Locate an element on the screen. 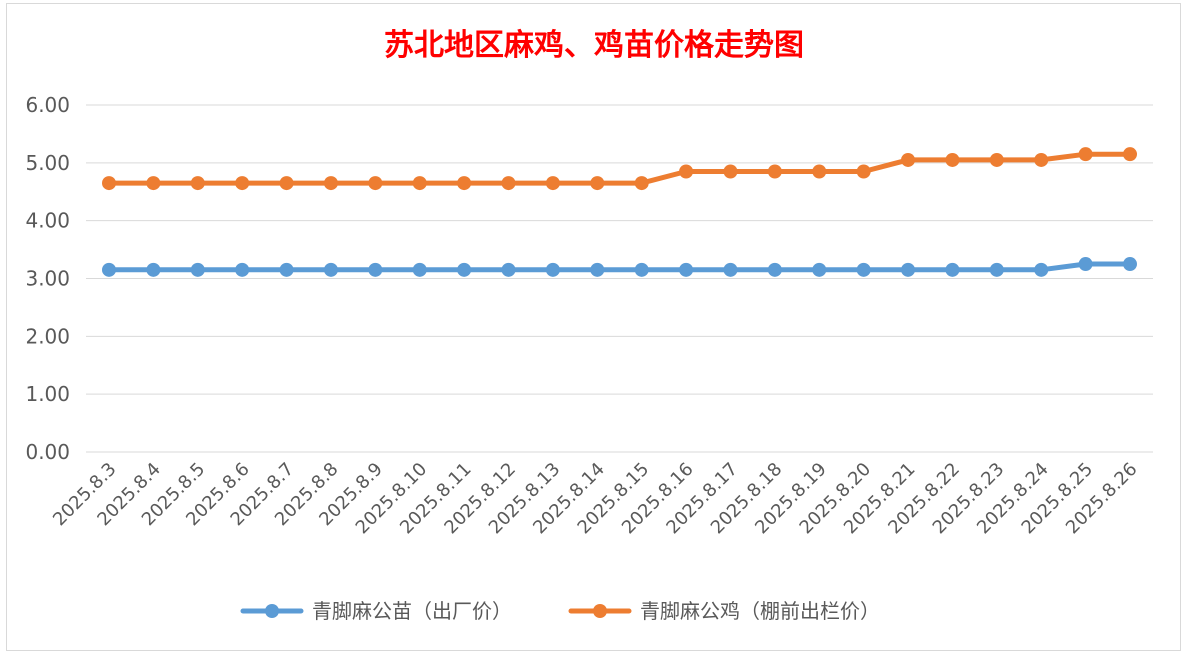 The image size is (1189, 657). y-tick-label: 4.00 is located at coordinates (47, 221).